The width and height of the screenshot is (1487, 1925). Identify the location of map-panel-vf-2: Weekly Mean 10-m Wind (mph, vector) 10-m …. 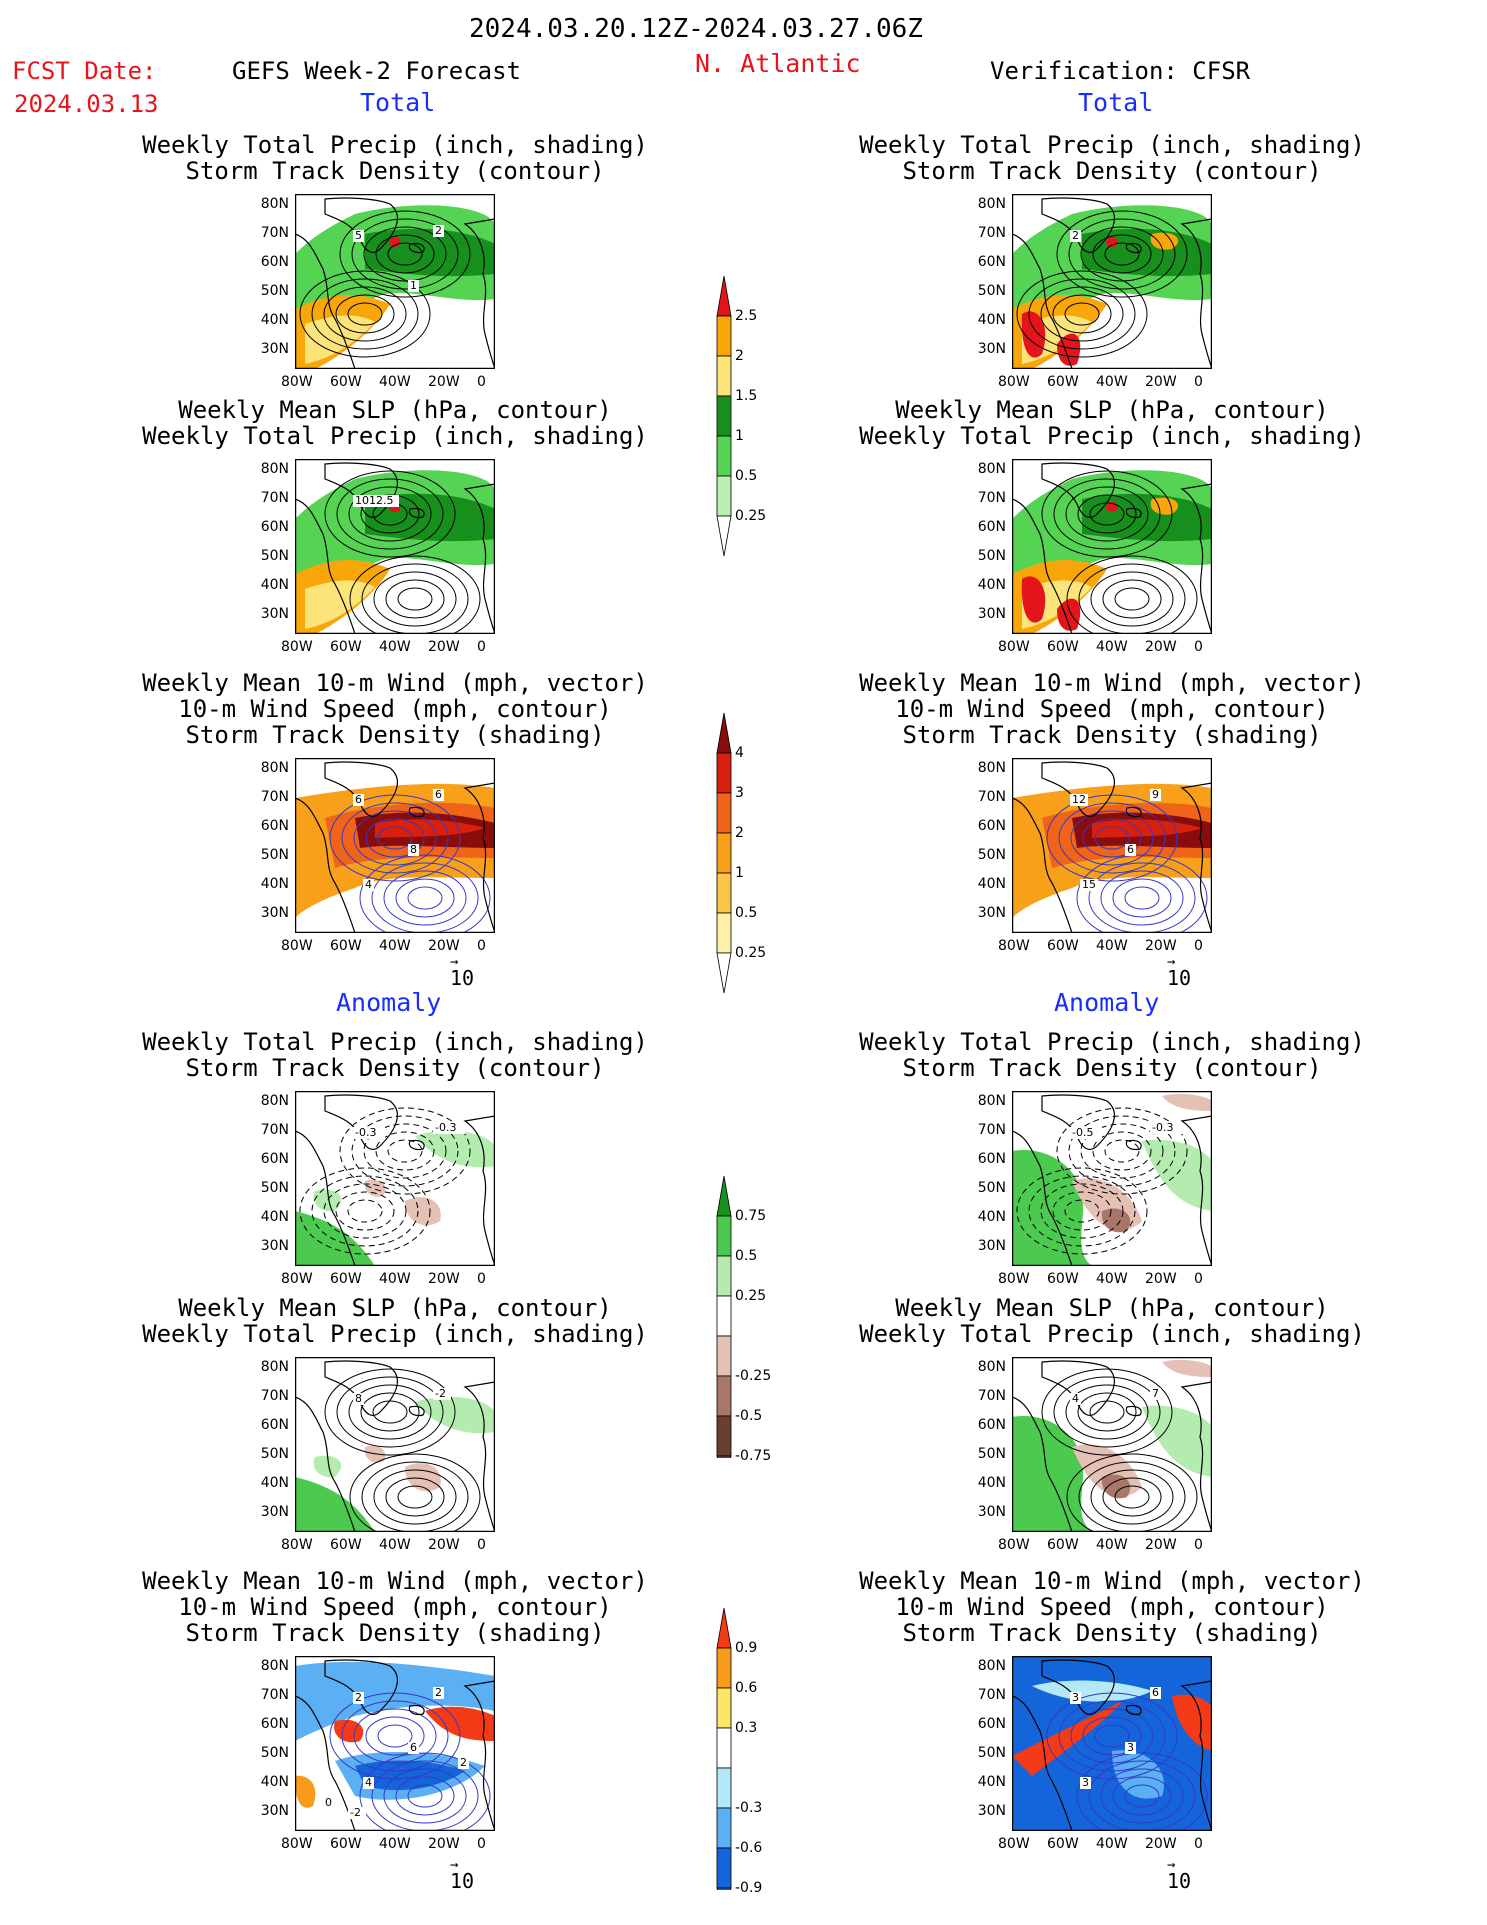
(1112, 830).